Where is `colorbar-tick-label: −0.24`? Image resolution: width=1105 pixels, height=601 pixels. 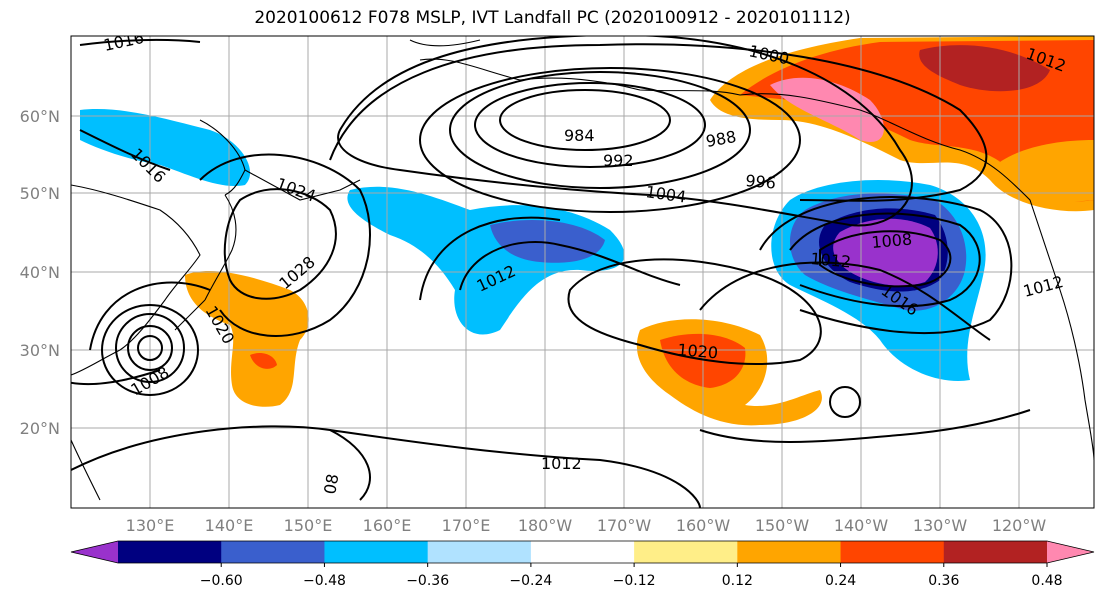
colorbar-tick-label: −0.24 is located at coordinates (530, 581).